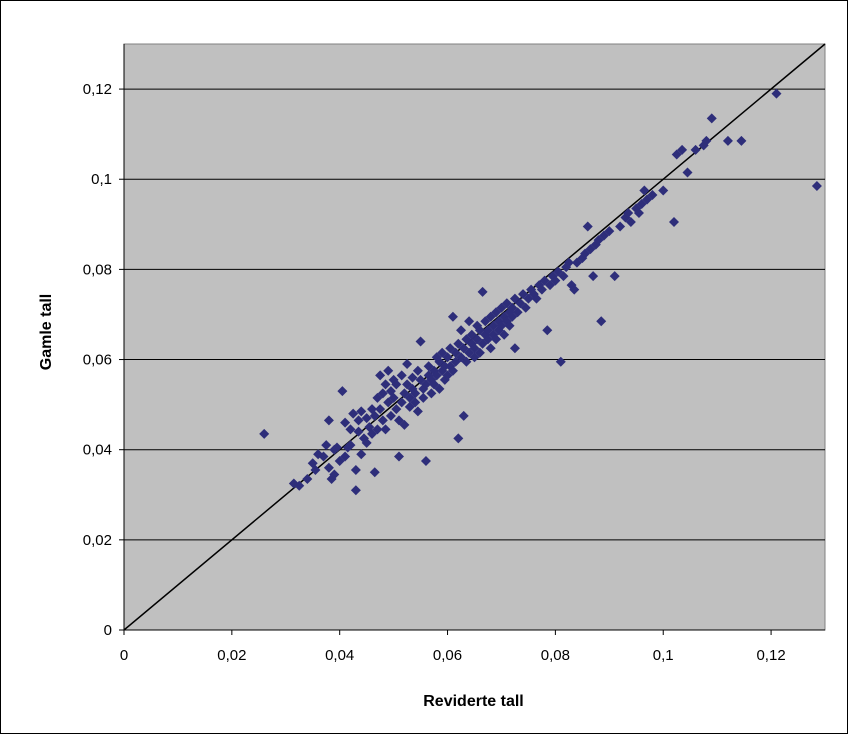  Describe the element at coordinates (663, 655) in the screenshot. I see `x-tick-label: 0,1` at that location.